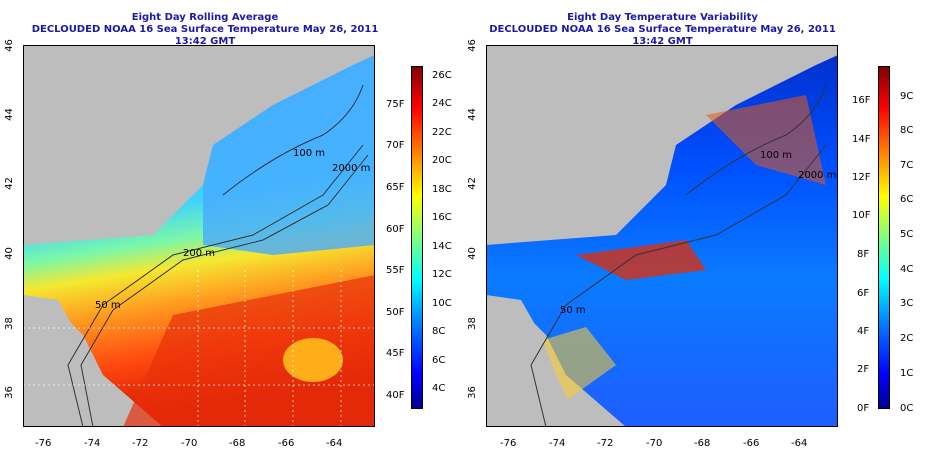 Image resolution: width=950 pixels, height=475 pixels. What do you see at coordinates (395, 395) in the screenshot?
I see `f-tick: 40F` at bounding box center [395, 395].